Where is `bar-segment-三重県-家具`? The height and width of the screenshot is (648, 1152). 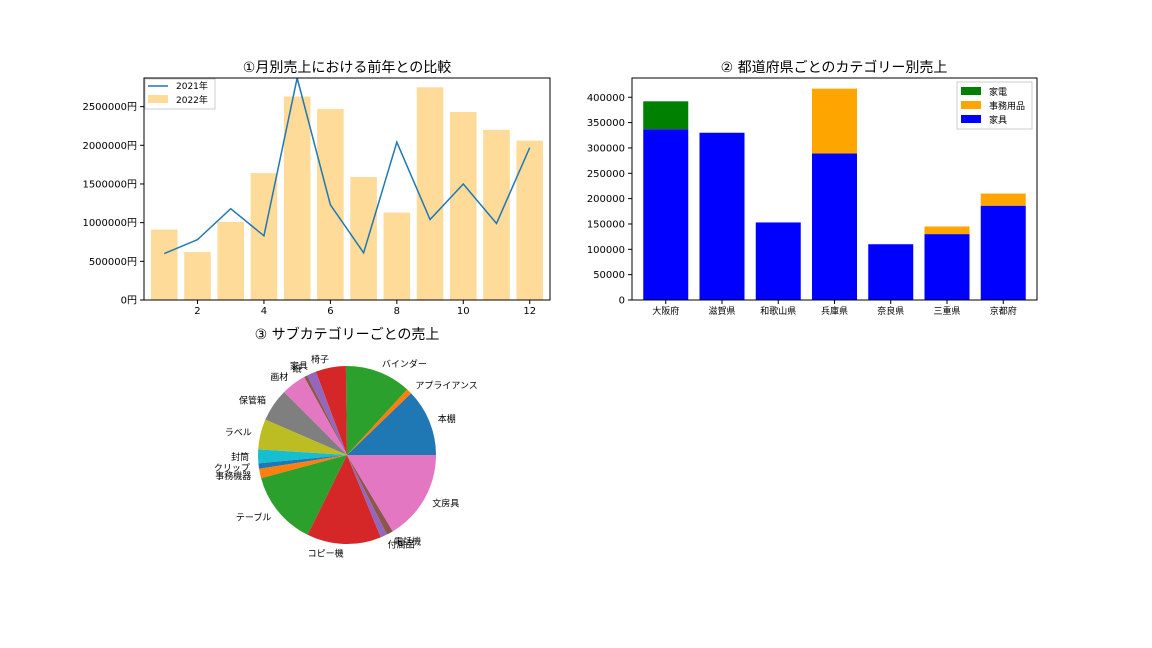 bar-segment-三重県-家具 is located at coordinates (947, 267).